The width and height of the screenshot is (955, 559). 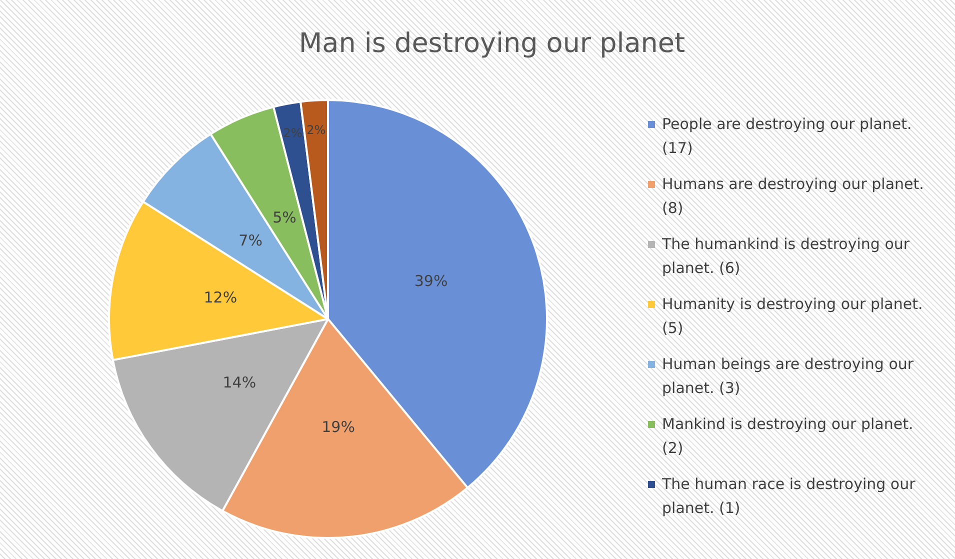 What do you see at coordinates (221, 297) in the screenshot?
I see `data-label: 12%` at bounding box center [221, 297].